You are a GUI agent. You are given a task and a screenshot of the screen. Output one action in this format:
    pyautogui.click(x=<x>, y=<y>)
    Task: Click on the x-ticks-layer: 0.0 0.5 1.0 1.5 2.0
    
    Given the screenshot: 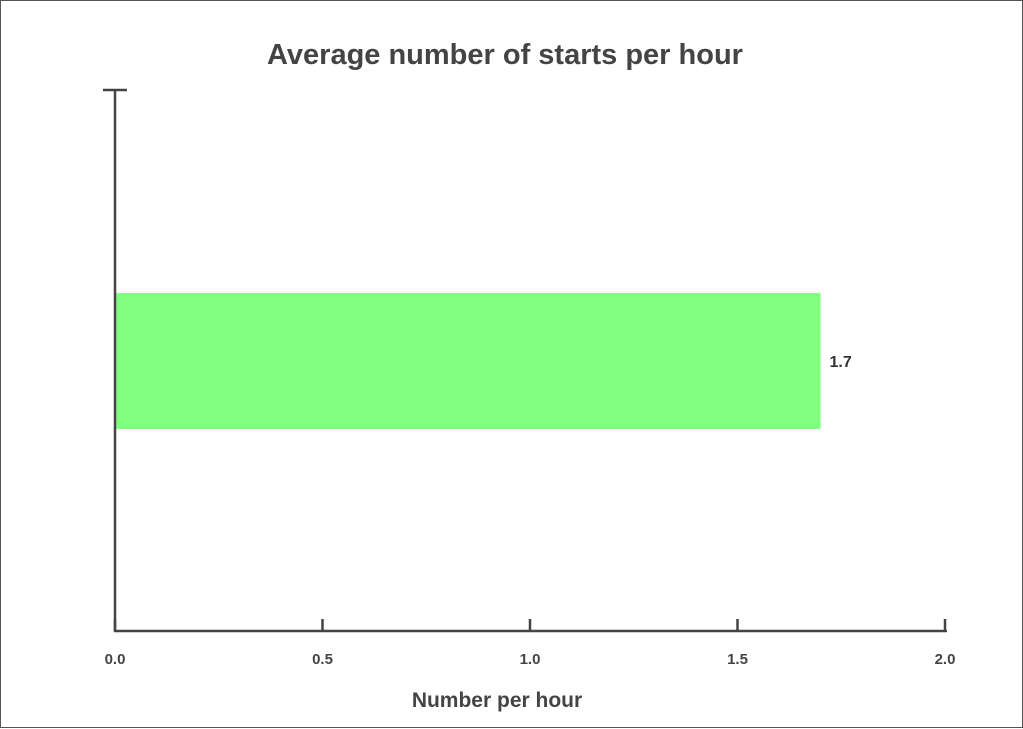 What is the action you would take?
    pyautogui.click(x=530, y=643)
    